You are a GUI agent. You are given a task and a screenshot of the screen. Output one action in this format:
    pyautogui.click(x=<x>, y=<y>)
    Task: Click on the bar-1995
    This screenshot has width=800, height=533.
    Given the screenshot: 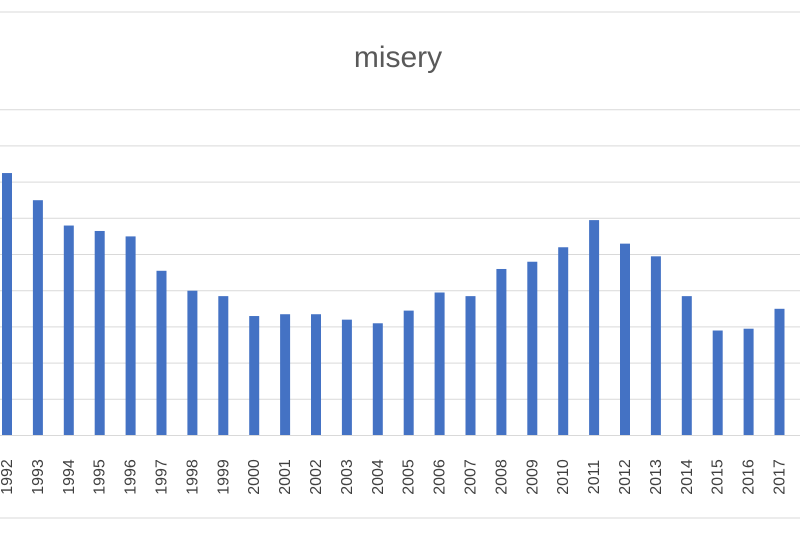 What is the action you would take?
    pyautogui.click(x=99, y=333)
    